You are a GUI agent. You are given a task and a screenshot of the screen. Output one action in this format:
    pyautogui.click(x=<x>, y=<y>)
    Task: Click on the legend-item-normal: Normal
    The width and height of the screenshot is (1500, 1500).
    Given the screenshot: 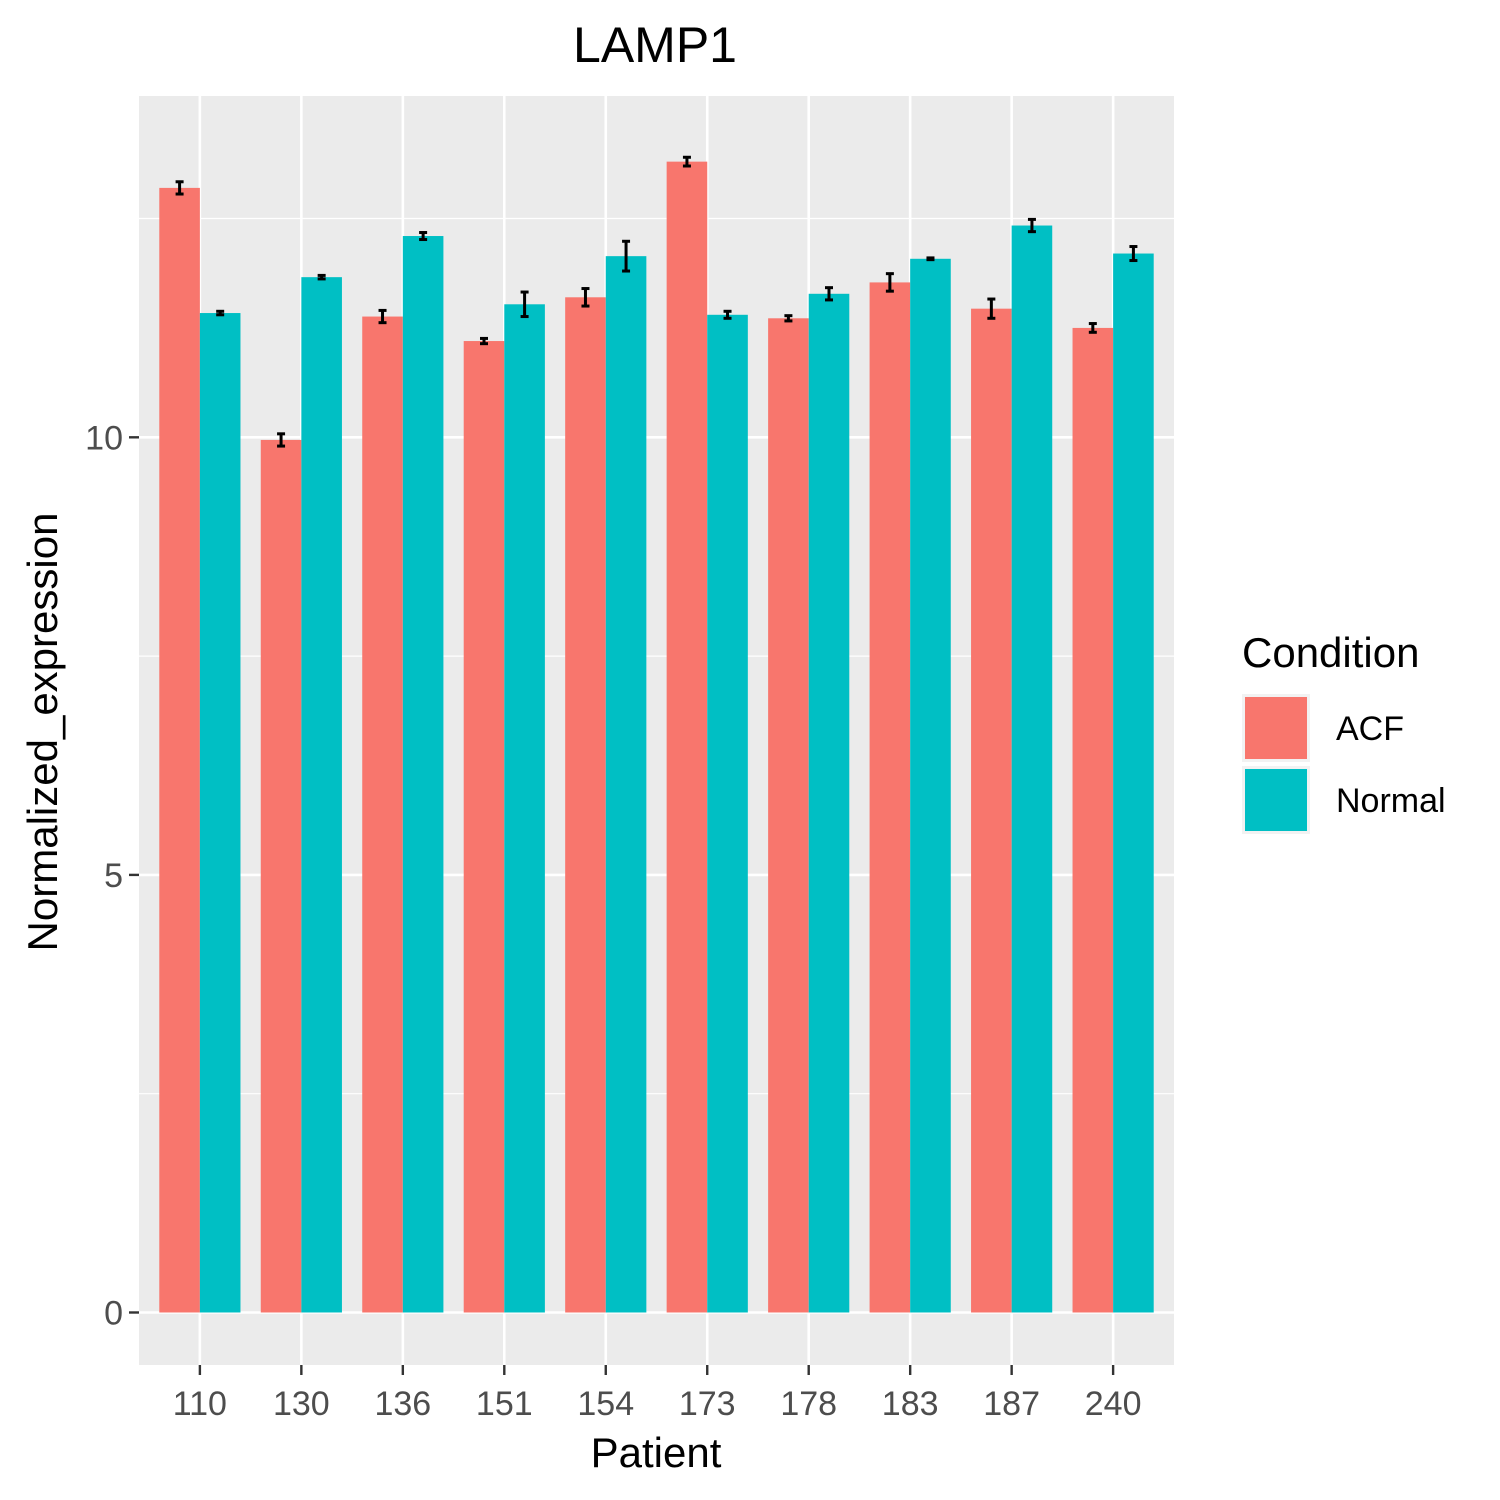 What is the action you would take?
    pyautogui.click(x=1344, y=800)
    